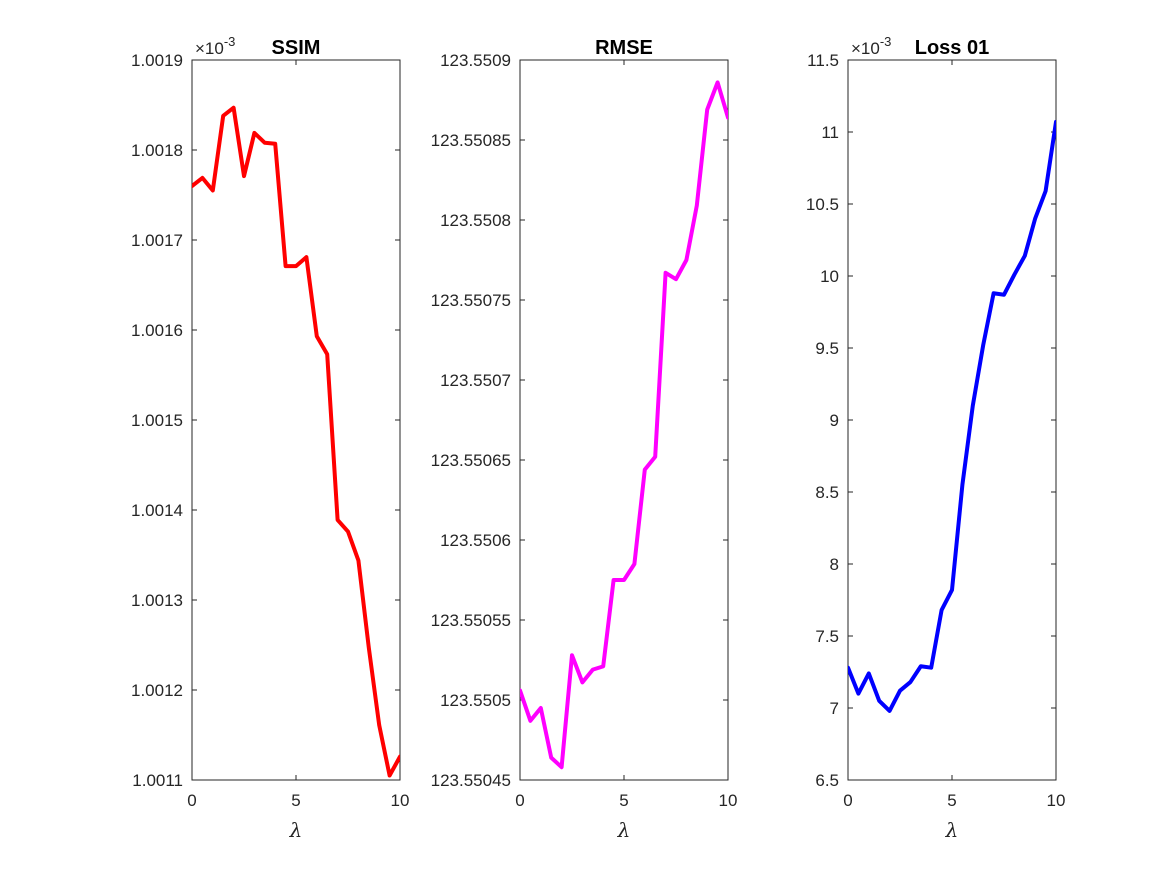  Describe the element at coordinates (157, 330) in the screenshot. I see `ssim-ytick-label: 1.0016` at that location.